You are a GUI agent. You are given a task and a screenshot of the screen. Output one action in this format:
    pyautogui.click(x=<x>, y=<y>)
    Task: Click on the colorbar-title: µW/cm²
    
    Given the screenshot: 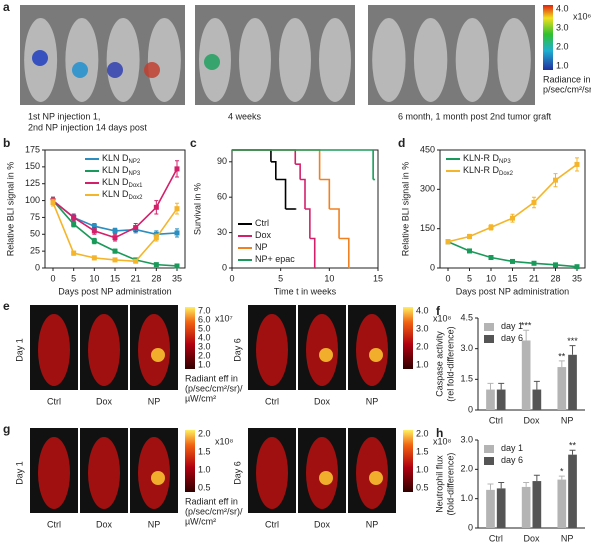 What is the action you would take?
    pyautogui.click(x=200, y=521)
    